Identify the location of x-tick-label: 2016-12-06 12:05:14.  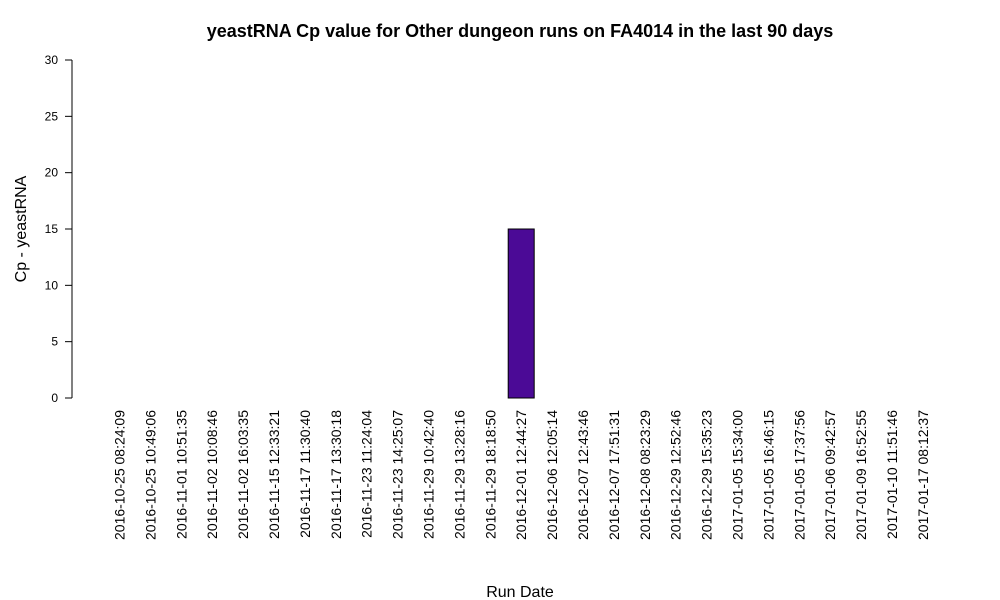
(552, 475).